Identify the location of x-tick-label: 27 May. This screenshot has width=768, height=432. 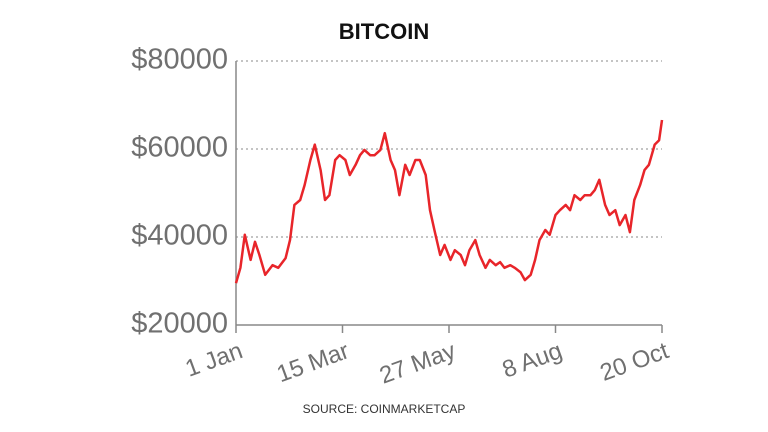
(417, 363).